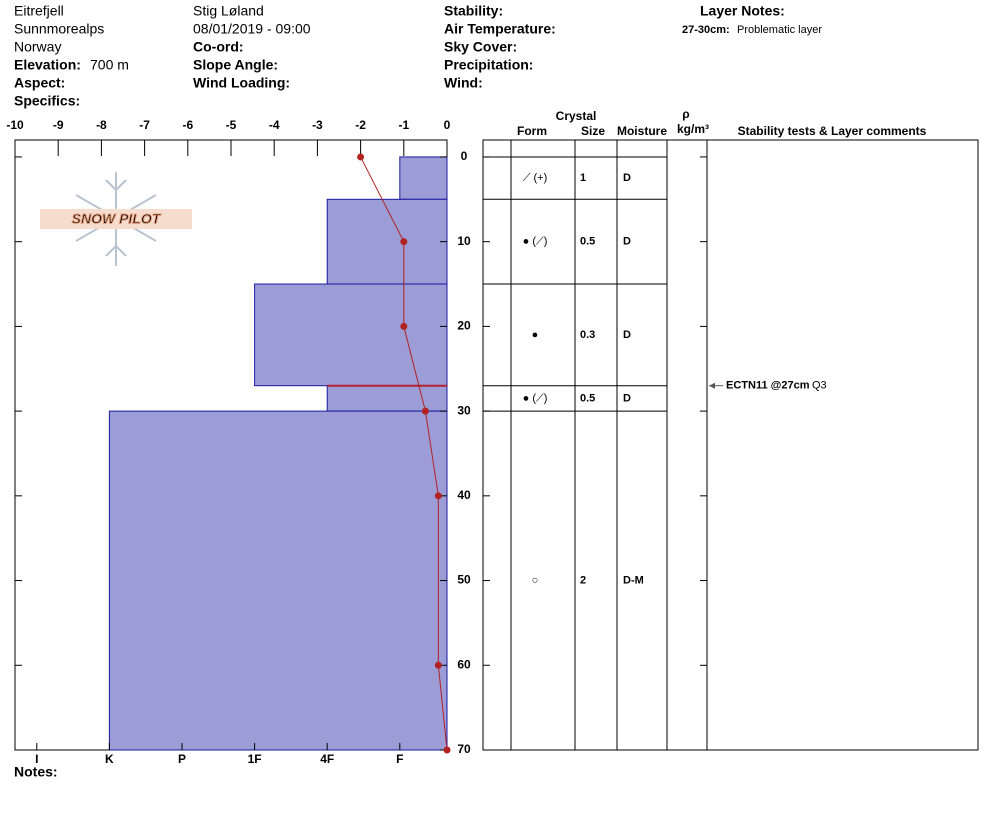 The width and height of the screenshot is (994, 840). Describe the element at coordinates (59, 29) in the screenshot. I see `location: Sunnmorealps` at that location.